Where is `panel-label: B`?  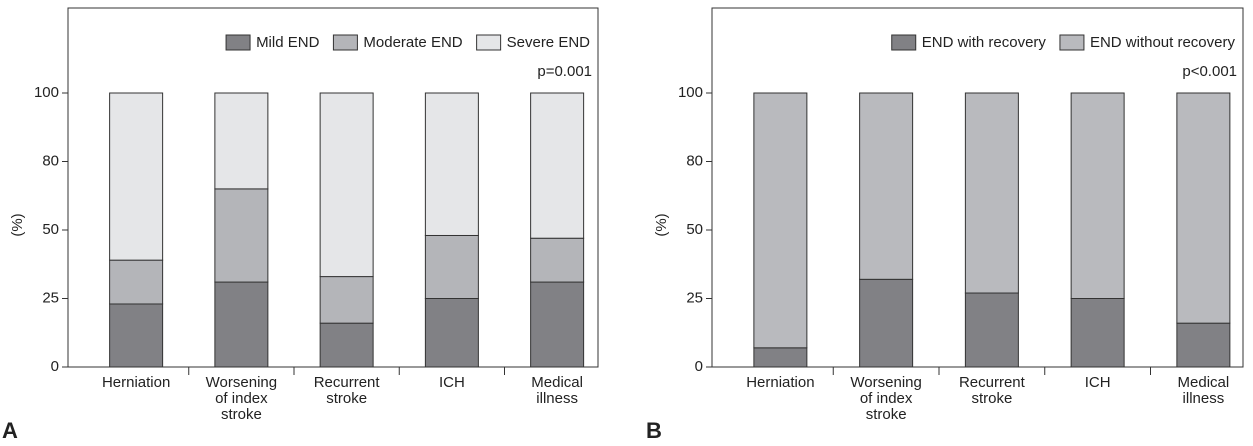
panel-label: B is located at coordinates (654, 430).